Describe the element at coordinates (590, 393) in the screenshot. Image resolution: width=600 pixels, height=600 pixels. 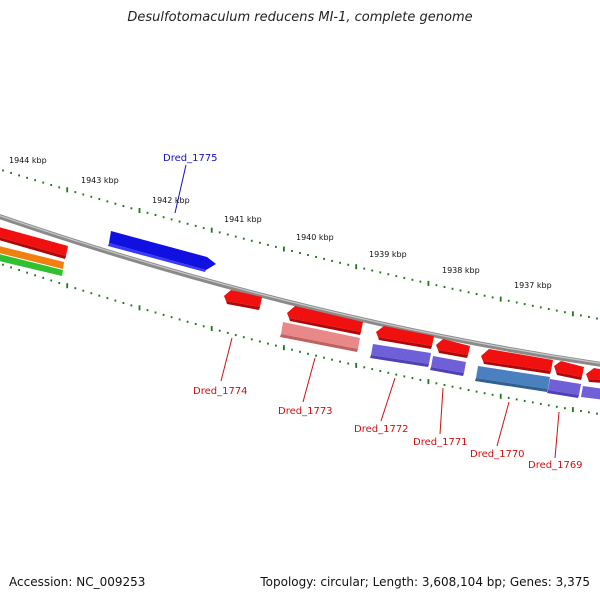
I see `feature-edge-purple` at that location.